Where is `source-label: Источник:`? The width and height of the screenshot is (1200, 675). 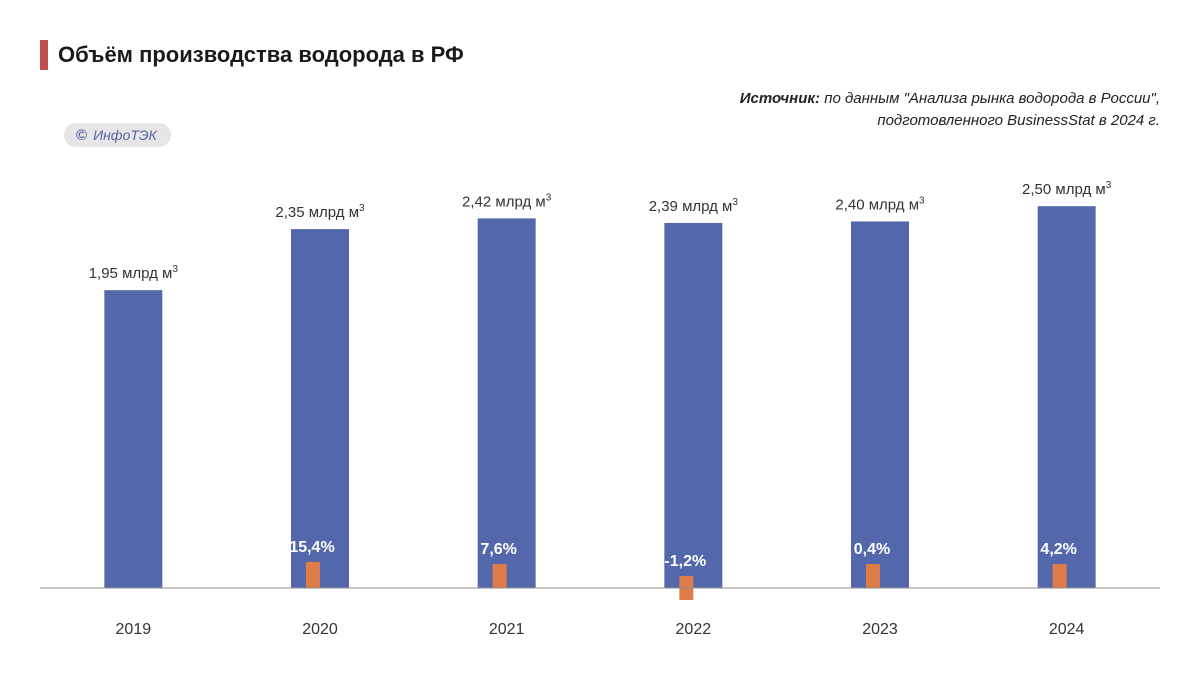
source-label: Источник: is located at coordinates (780, 98).